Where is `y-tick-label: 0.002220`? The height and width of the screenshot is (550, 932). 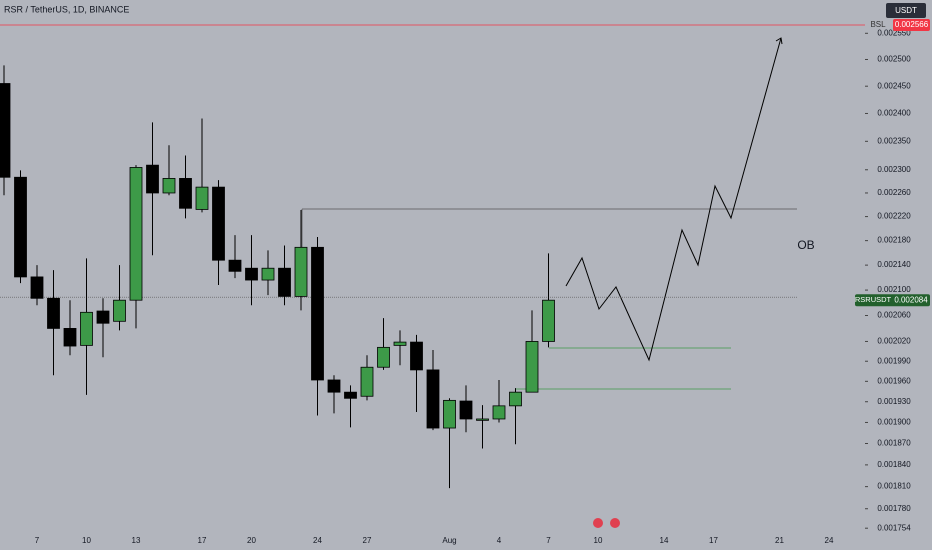 y-tick-label: 0.002220 is located at coordinates (894, 216).